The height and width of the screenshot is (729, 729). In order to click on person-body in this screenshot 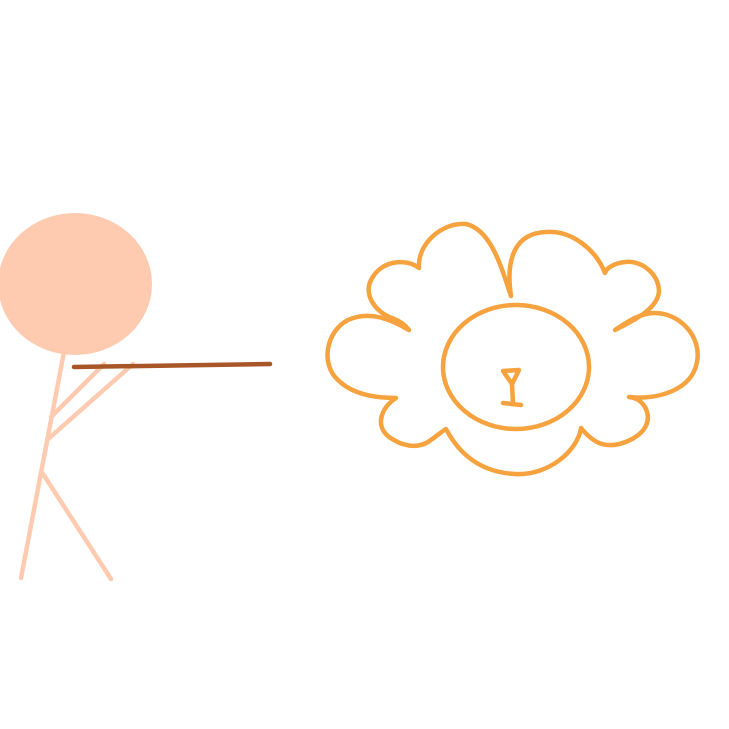, I will do `click(42, 465)`.